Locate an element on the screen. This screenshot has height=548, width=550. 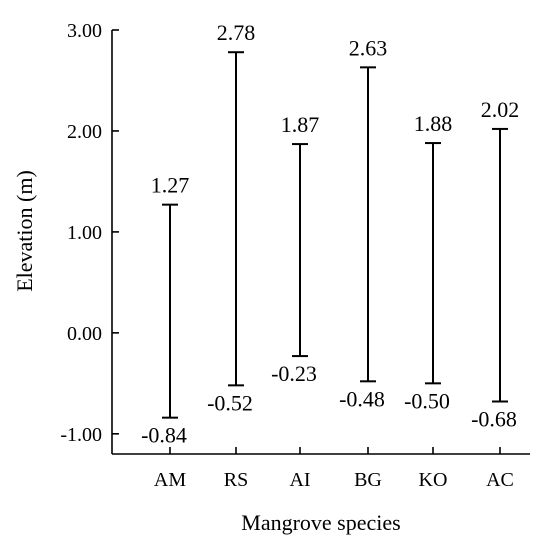
y-tick-label: 1.00 is located at coordinates (84, 233).